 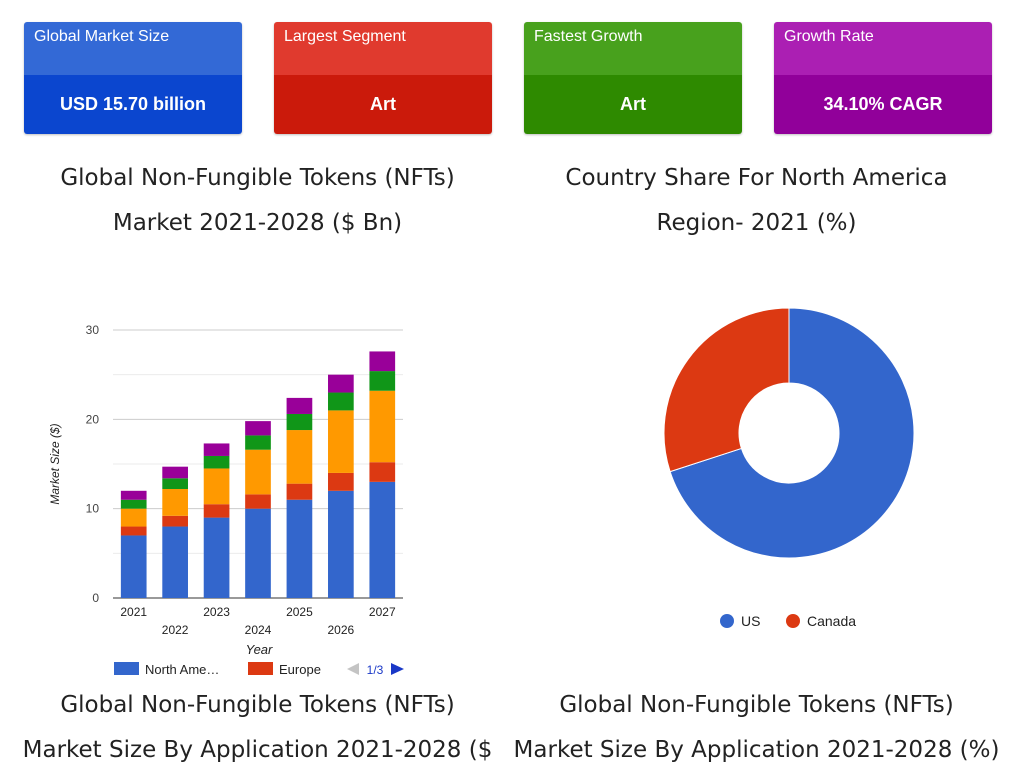 I want to click on legend-label-europe: Europe, so click(x=300, y=669).